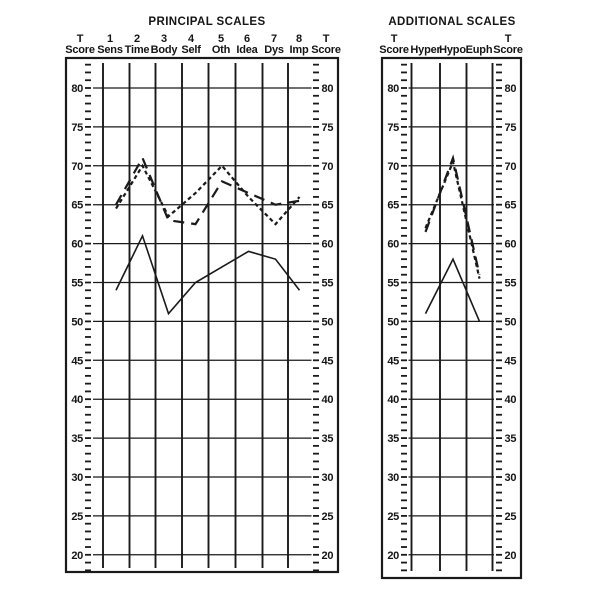 The image size is (601, 592). I want to click on principal-yscale-left-65: 65, so click(77, 206).